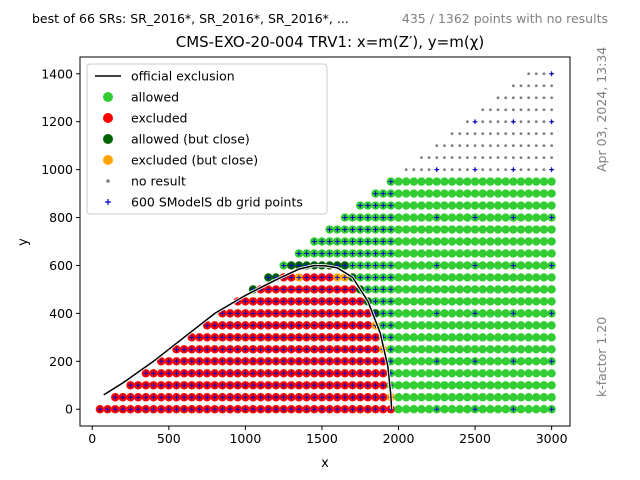  What do you see at coordinates (245, 438) in the screenshot?
I see `x-tick-label: 1000` at bounding box center [245, 438].